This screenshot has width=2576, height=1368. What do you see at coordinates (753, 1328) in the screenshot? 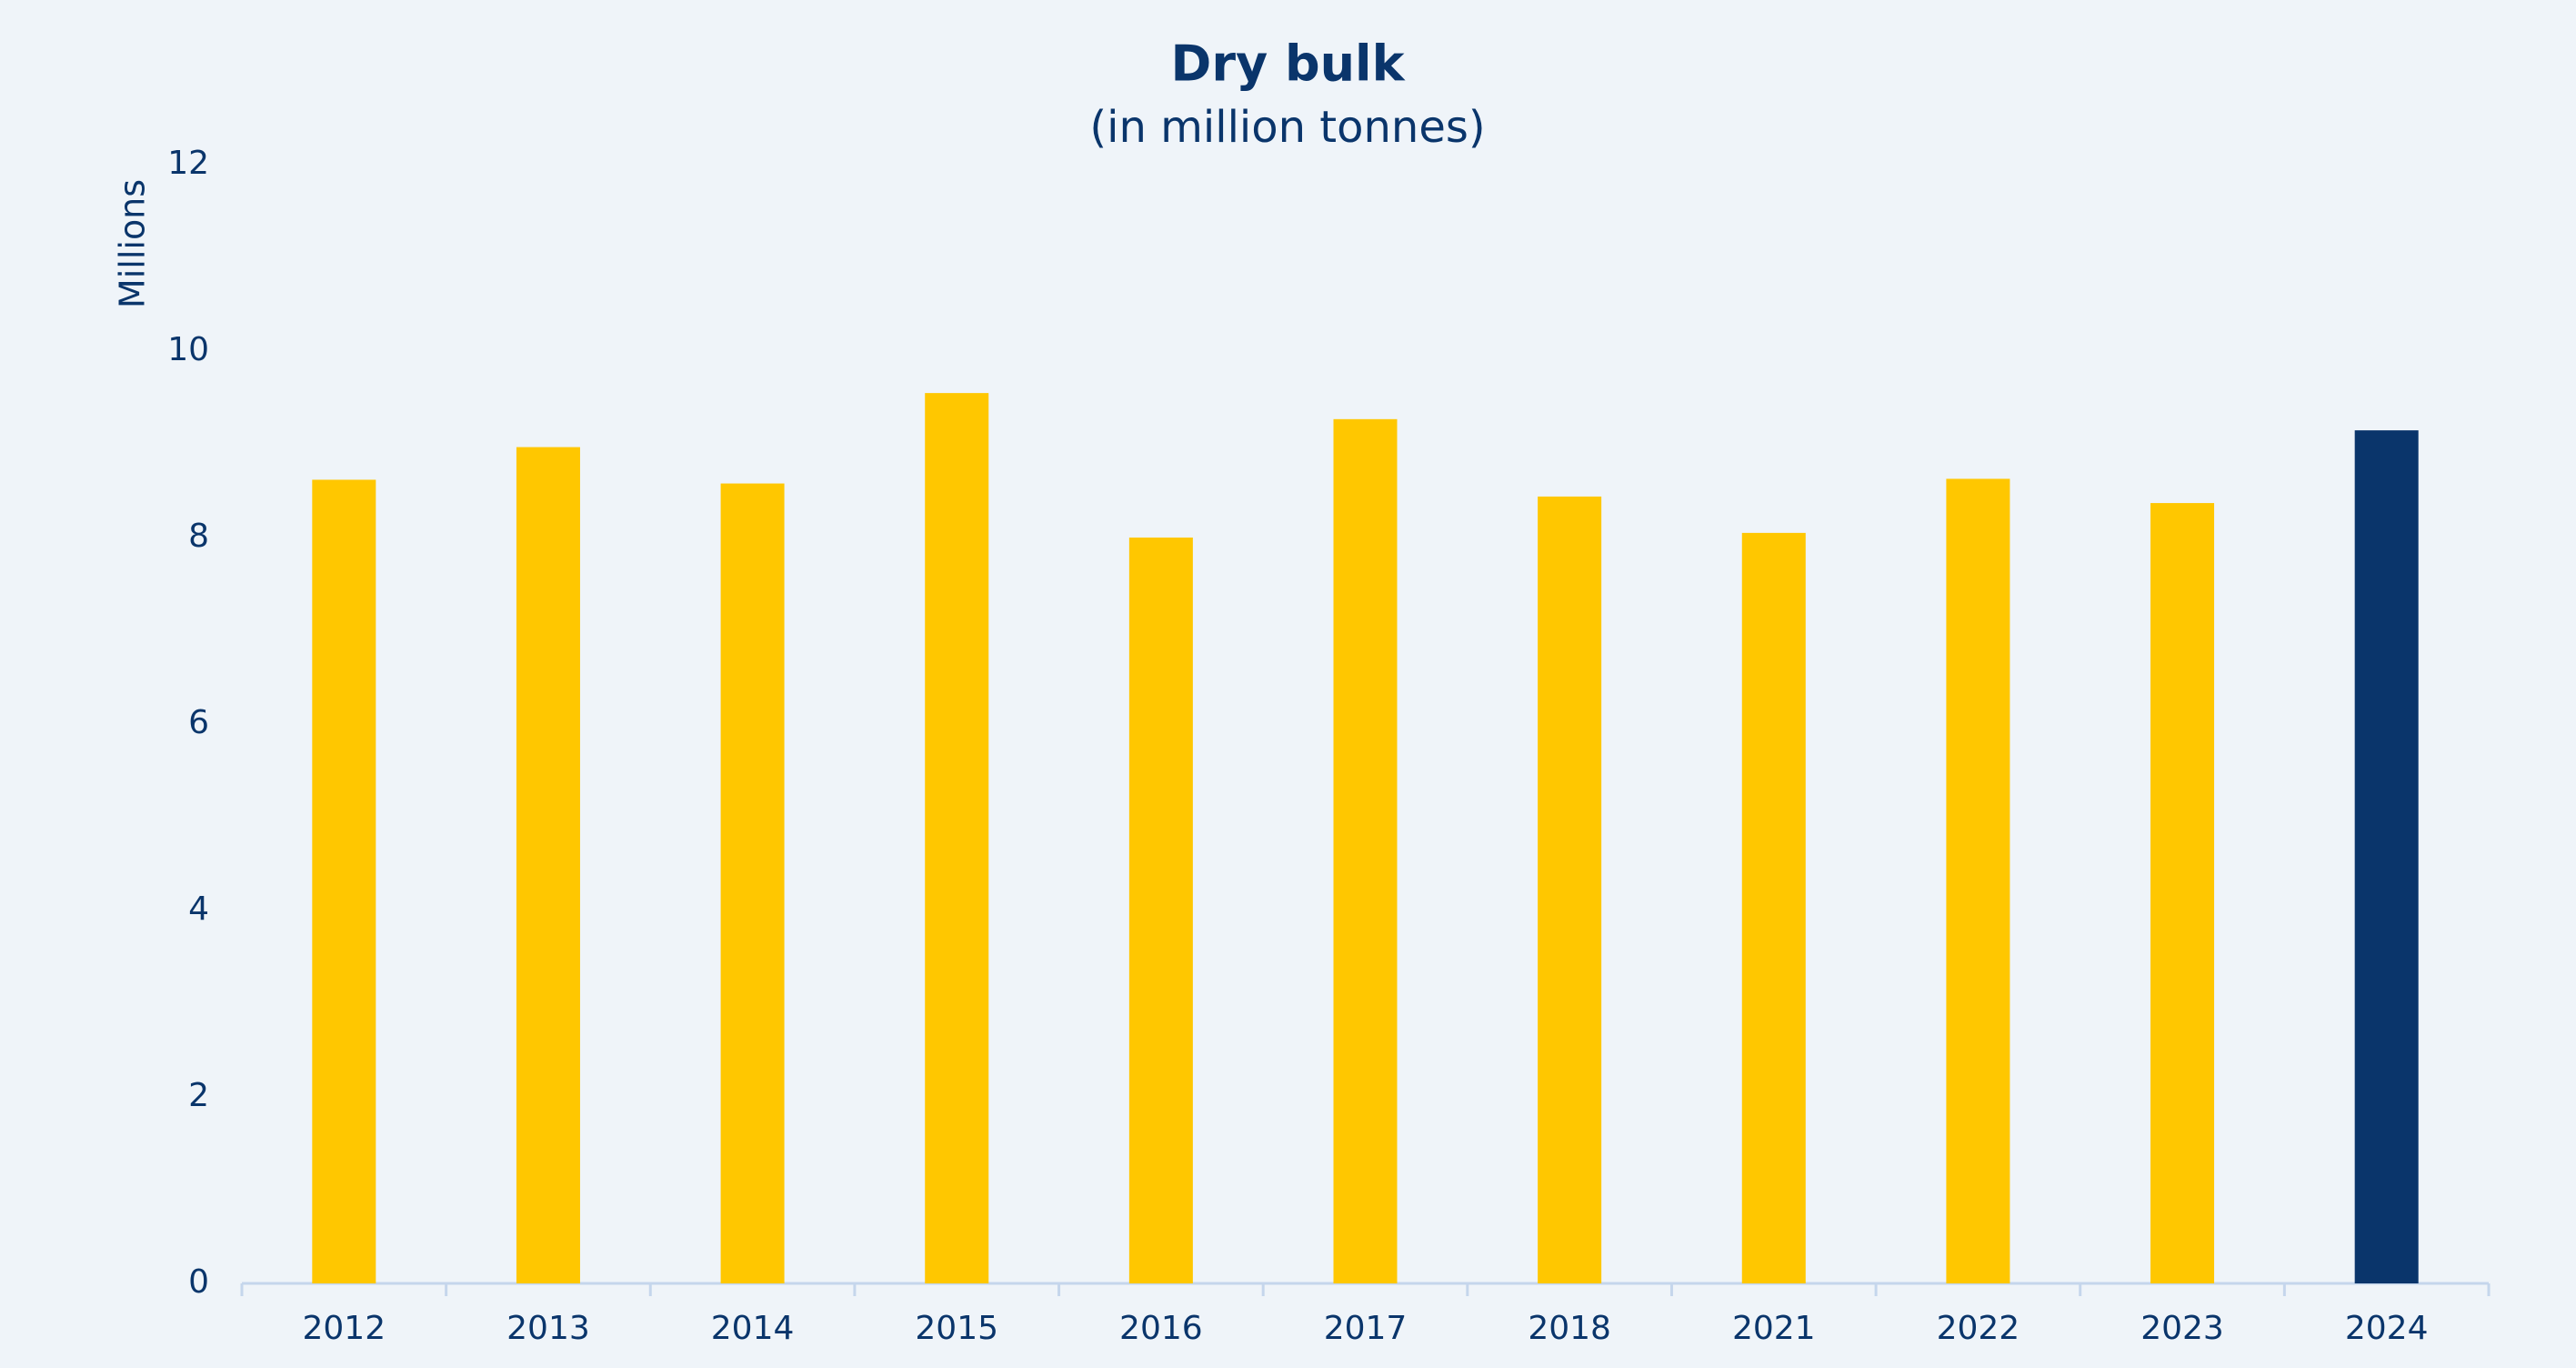
I see `x-tick-label: 2014` at bounding box center [753, 1328].